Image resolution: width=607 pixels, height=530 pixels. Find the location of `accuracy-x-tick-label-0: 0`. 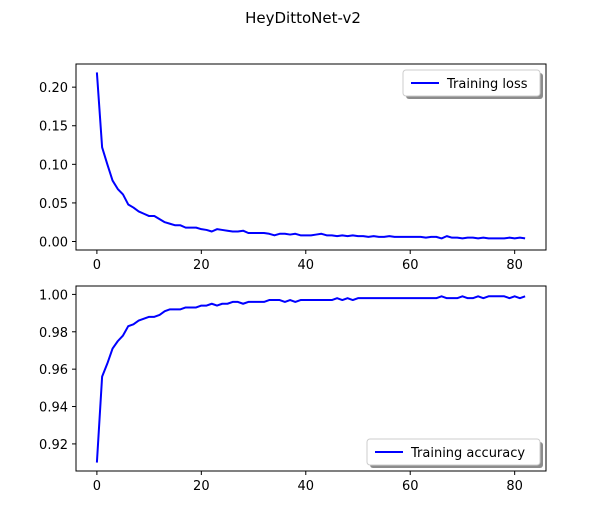

accuracy-x-tick-label-0: 0 is located at coordinates (97, 486).